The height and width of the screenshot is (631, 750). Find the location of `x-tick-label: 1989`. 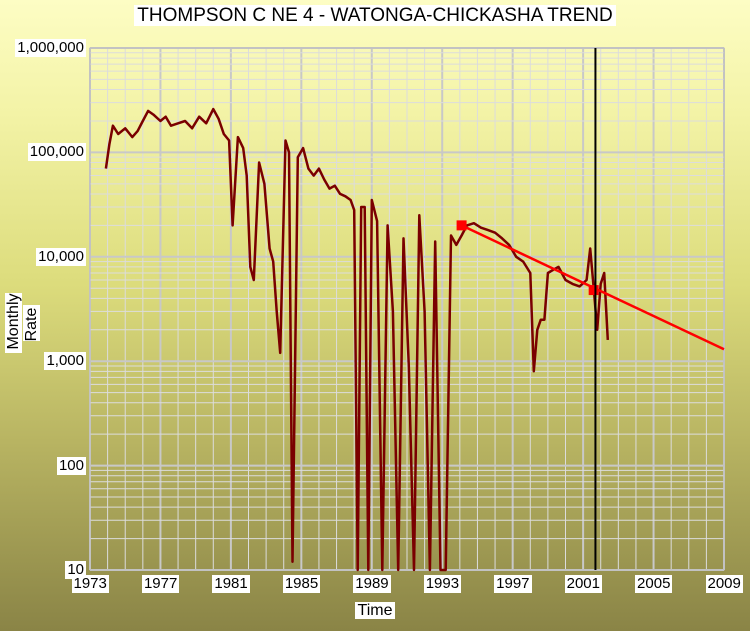

x-tick-label: 1989 is located at coordinates (372, 584).